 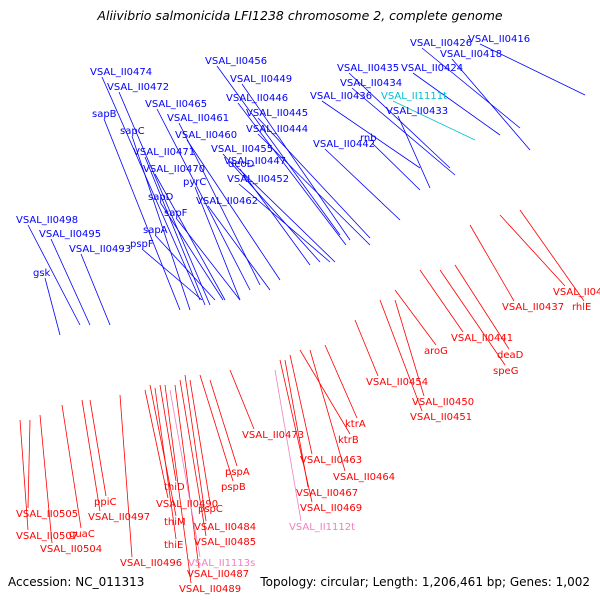 What do you see at coordinates (417, 111) in the screenshot?
I see `gene-label: VSAL_II0433` at bounding box center [417, 111].